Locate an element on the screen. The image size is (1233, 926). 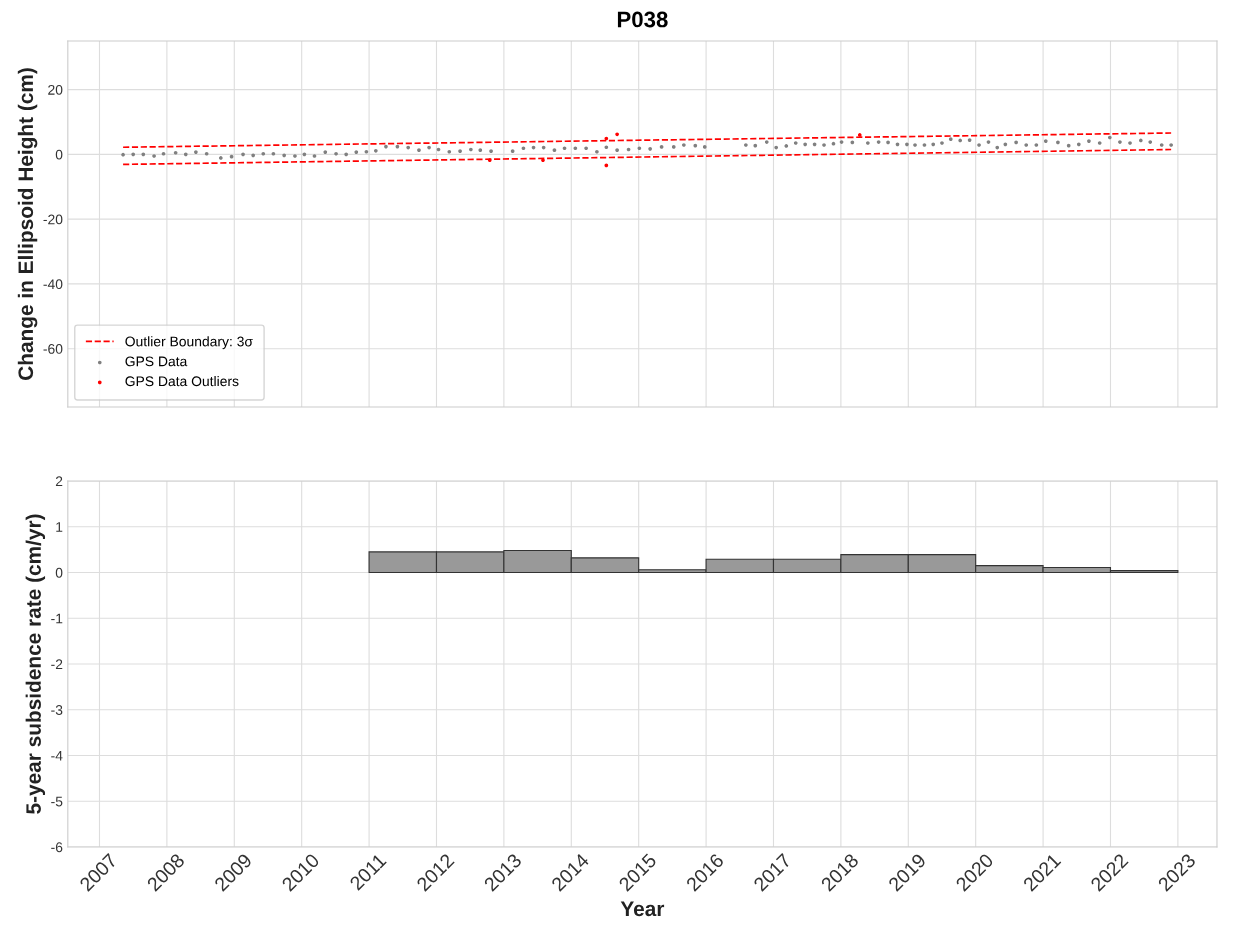
legend-label: GPS Data Outliers is located at coordinates (182, 381).